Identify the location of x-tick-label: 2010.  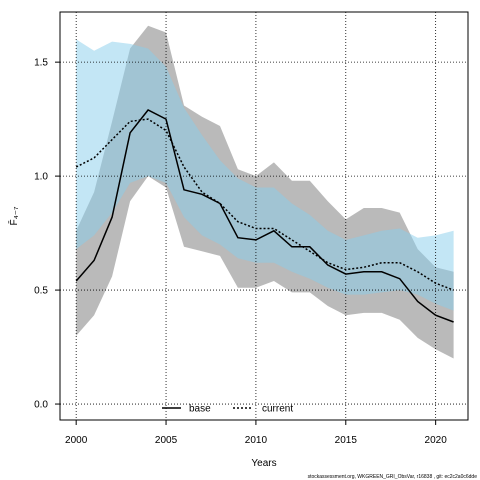
(256, 440).